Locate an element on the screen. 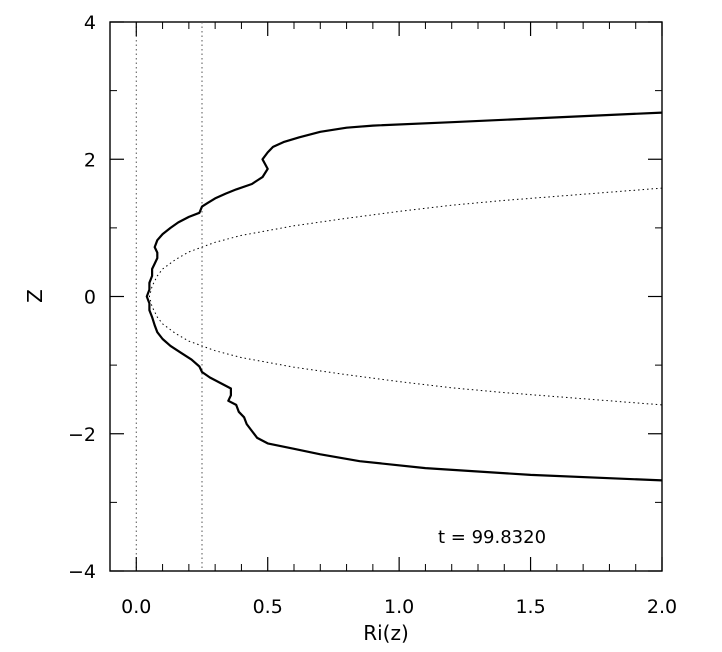 This screenshot has width=722, height=652. x-tick-label-4: 2.0 is located at coordinates (662, 607).